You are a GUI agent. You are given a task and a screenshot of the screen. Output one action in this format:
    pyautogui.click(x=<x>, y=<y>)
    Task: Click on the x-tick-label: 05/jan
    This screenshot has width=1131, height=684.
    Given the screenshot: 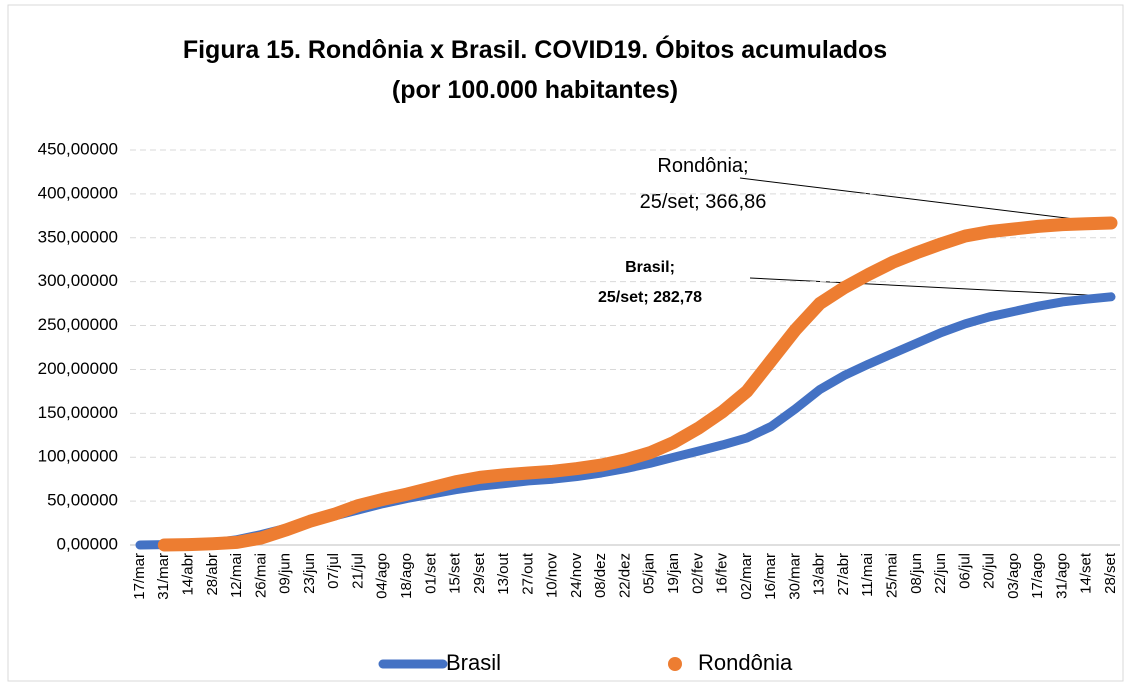 What is the action you would take?
    pyautogui.click(x=649, y=573)
    